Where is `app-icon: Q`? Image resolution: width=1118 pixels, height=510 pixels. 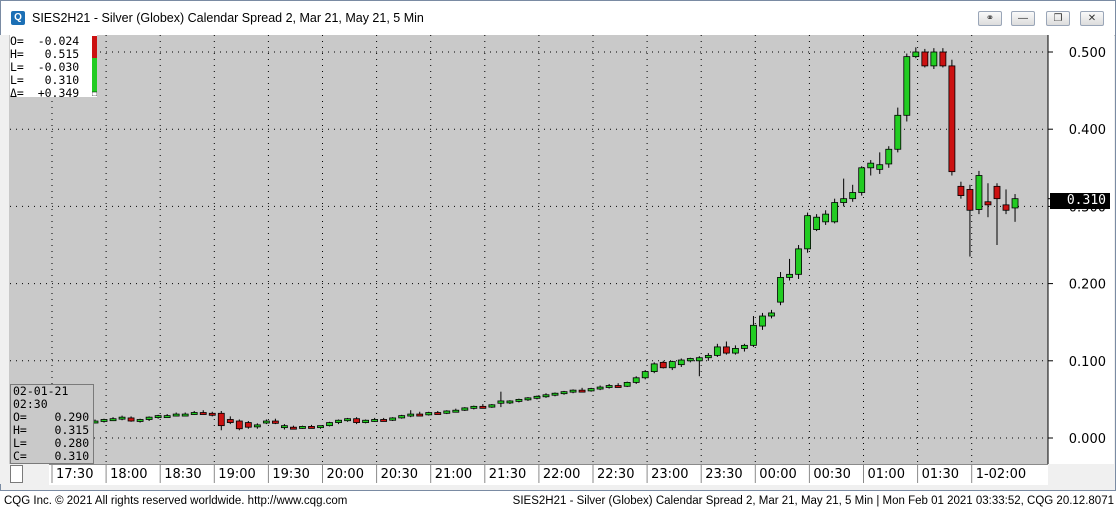
app-icon: Q is located at coordinates (18, 18).